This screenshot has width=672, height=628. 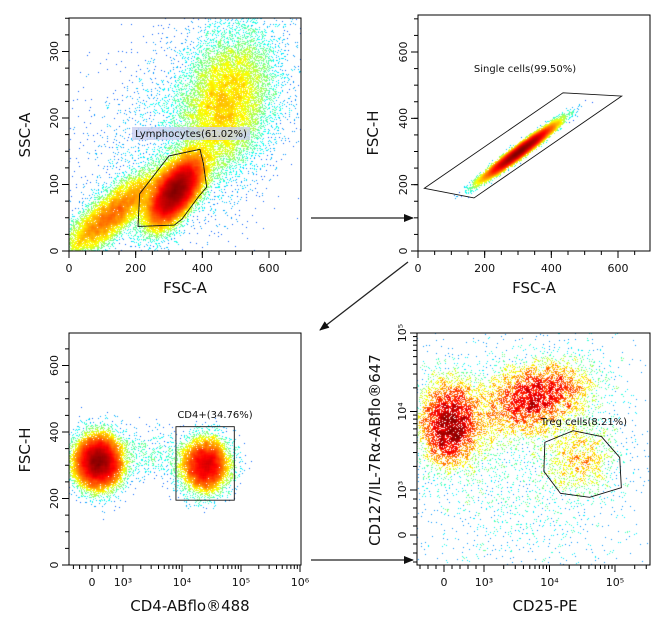 I want to click on x-axis-title: CD4-ABflo®488, so click(x=189, y=606).